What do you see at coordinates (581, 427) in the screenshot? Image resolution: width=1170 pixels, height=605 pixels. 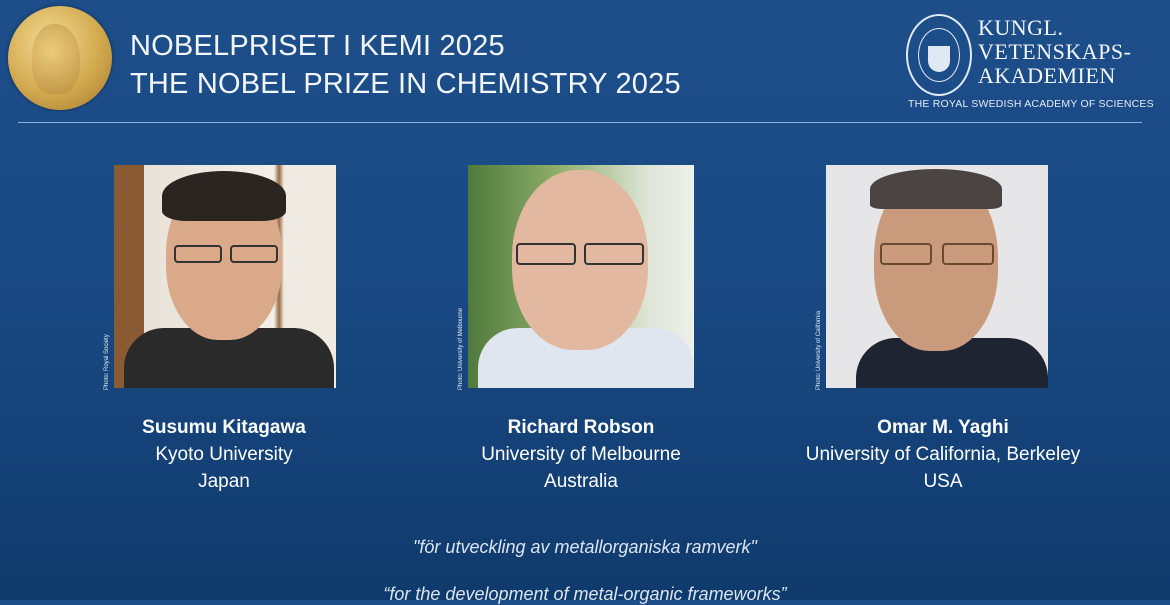 I see `laureate-name: Richard Robson` at bounding box center [581, 427].